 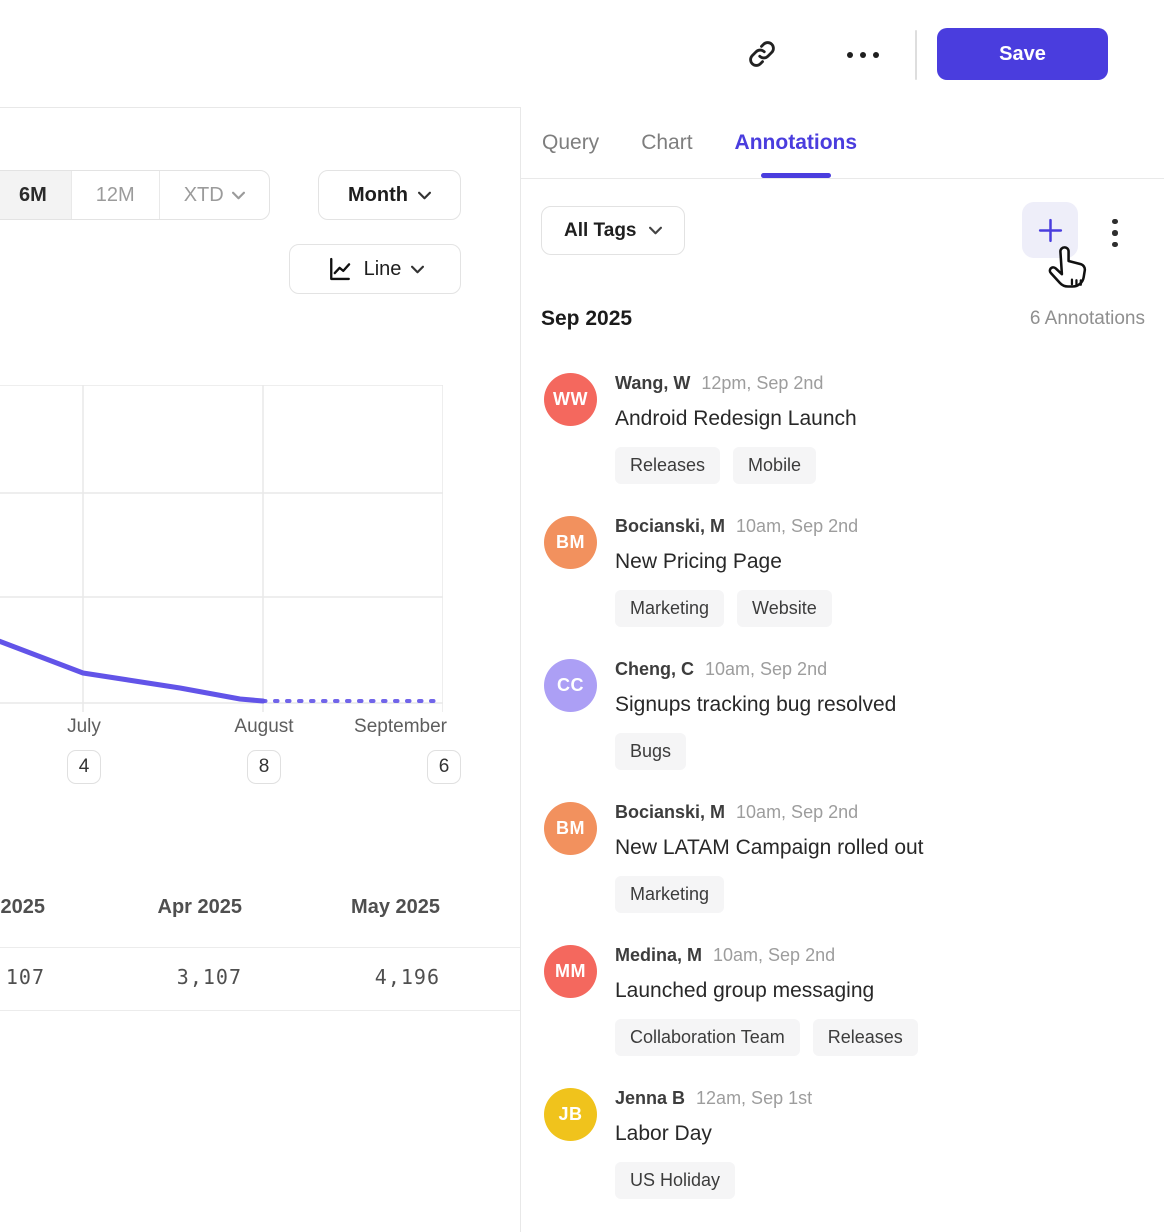 What do you see at coordinates (264, 726) in the screenshot?
I see `x-axis-label: August` at bounding box center [264, 726].